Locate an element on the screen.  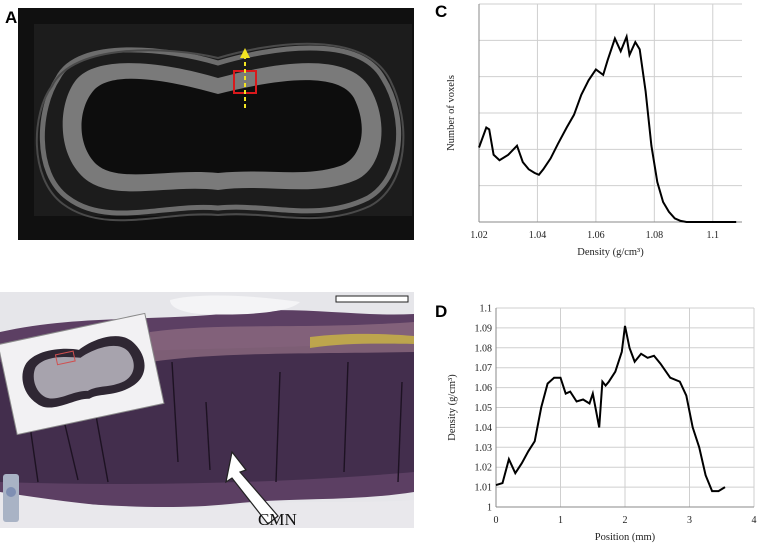
zoom-icon is located at coordinates (11, 492).